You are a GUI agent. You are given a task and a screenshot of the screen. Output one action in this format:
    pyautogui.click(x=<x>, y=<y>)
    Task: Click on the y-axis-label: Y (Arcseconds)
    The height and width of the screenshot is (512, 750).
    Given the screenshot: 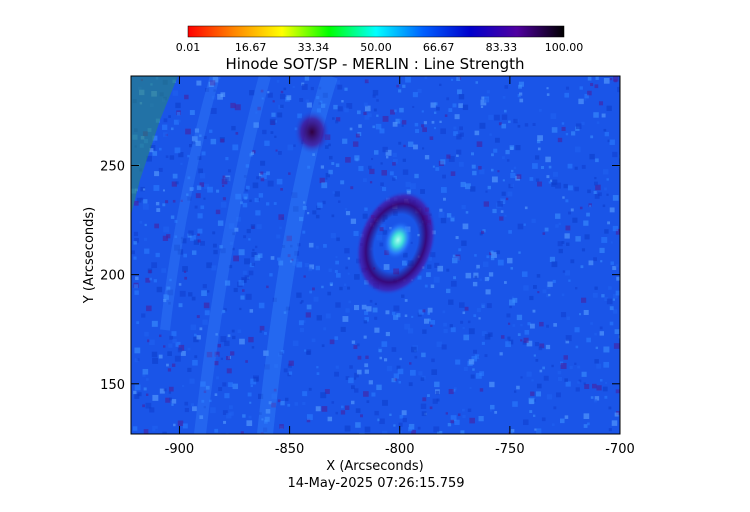 What is the action you would take?
    pyautogui.click(x=89, y=255)
    